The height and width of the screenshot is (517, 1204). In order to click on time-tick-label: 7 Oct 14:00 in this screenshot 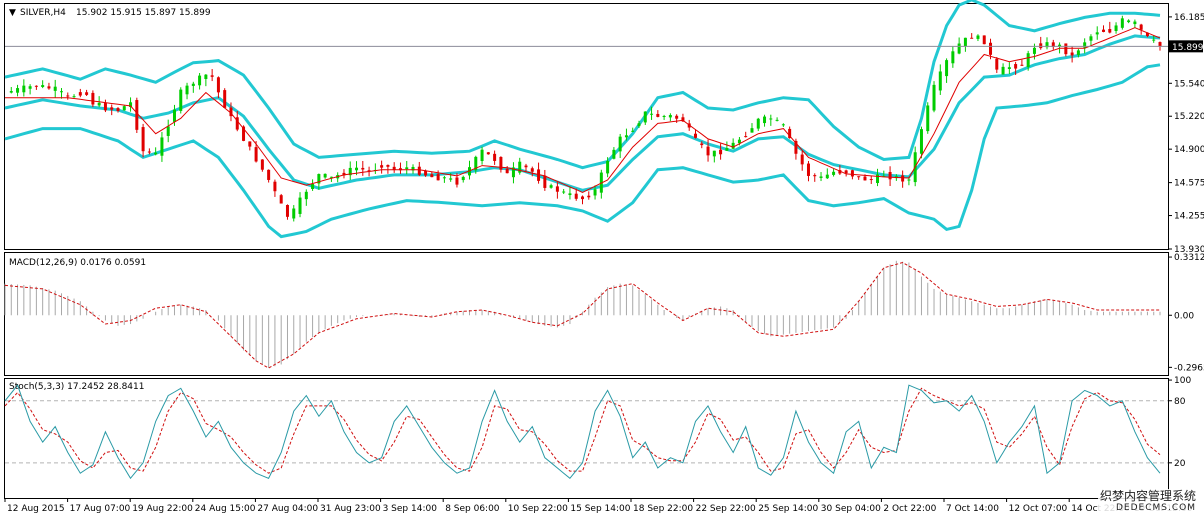, I will do `click(972, 509)`.